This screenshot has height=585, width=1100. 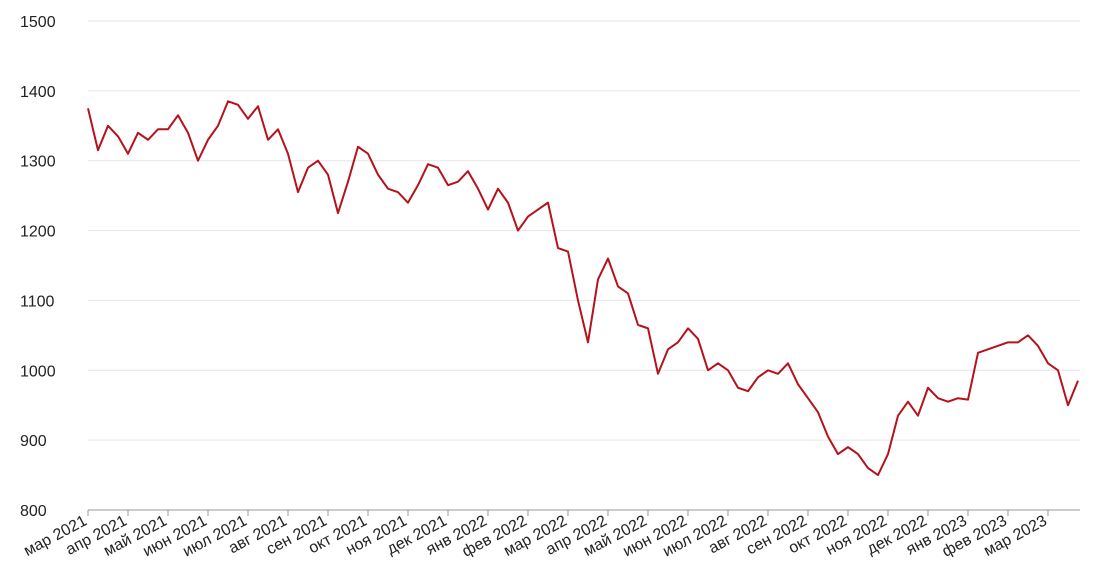 I want to click on y-tick-label: 1500, so click(x=38, y=22).